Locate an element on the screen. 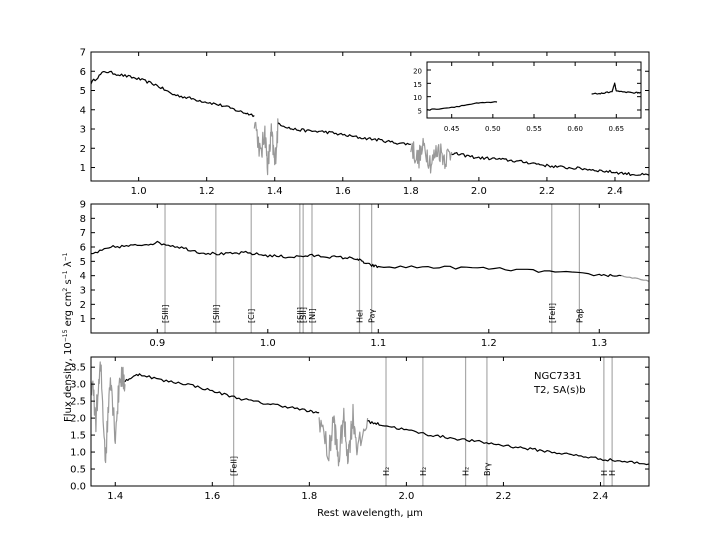 The height and width of the screenshot is (540, 720). y-tick-label: 0.5 is located at coordinates (78, 470).